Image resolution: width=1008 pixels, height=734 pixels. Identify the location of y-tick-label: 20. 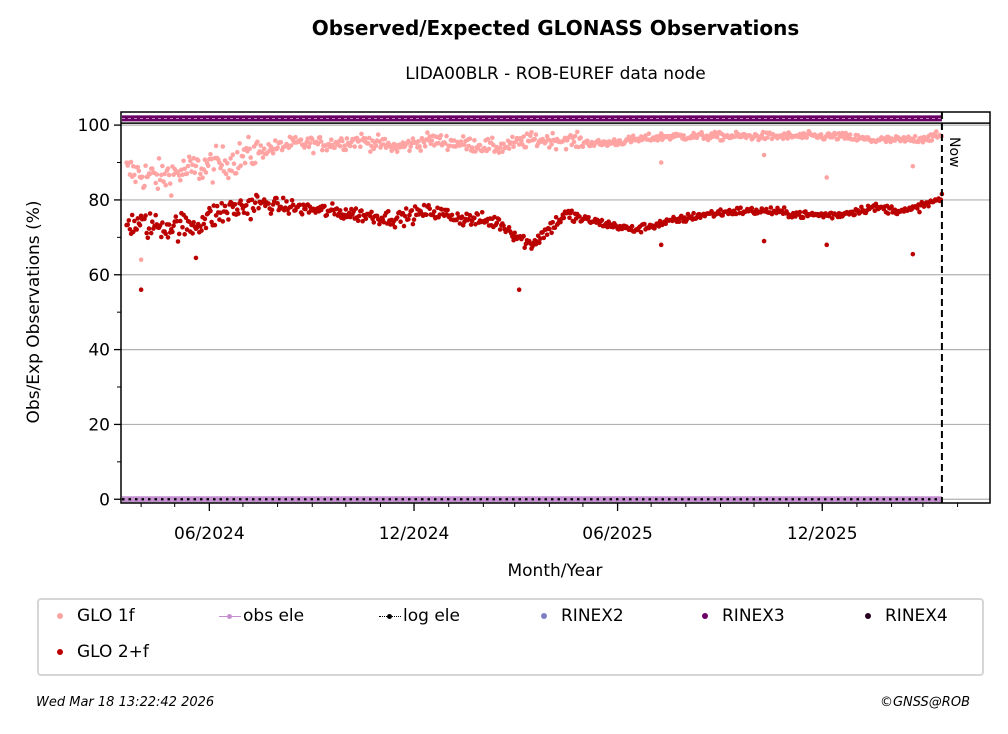
(99, 425).